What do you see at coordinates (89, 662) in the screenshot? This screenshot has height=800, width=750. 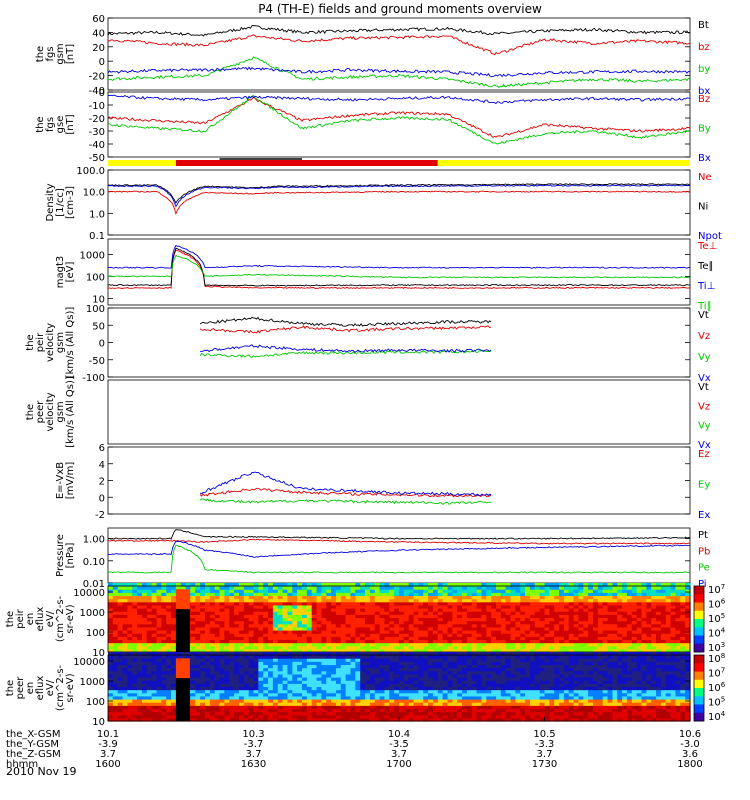 I see `y-tick-label: 10000` at bounding box center [89, 662].